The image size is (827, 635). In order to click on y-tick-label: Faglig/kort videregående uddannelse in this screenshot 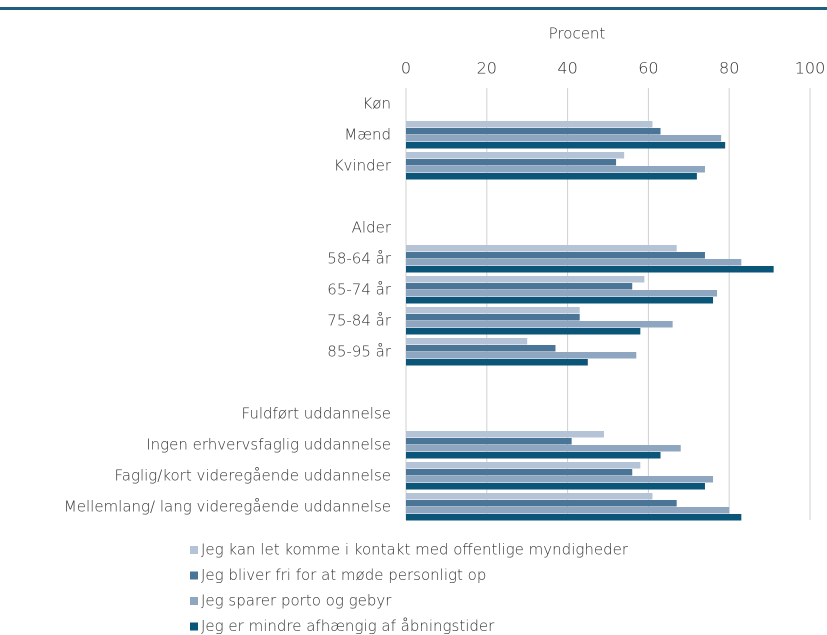, I will do `click(253, 476)`.